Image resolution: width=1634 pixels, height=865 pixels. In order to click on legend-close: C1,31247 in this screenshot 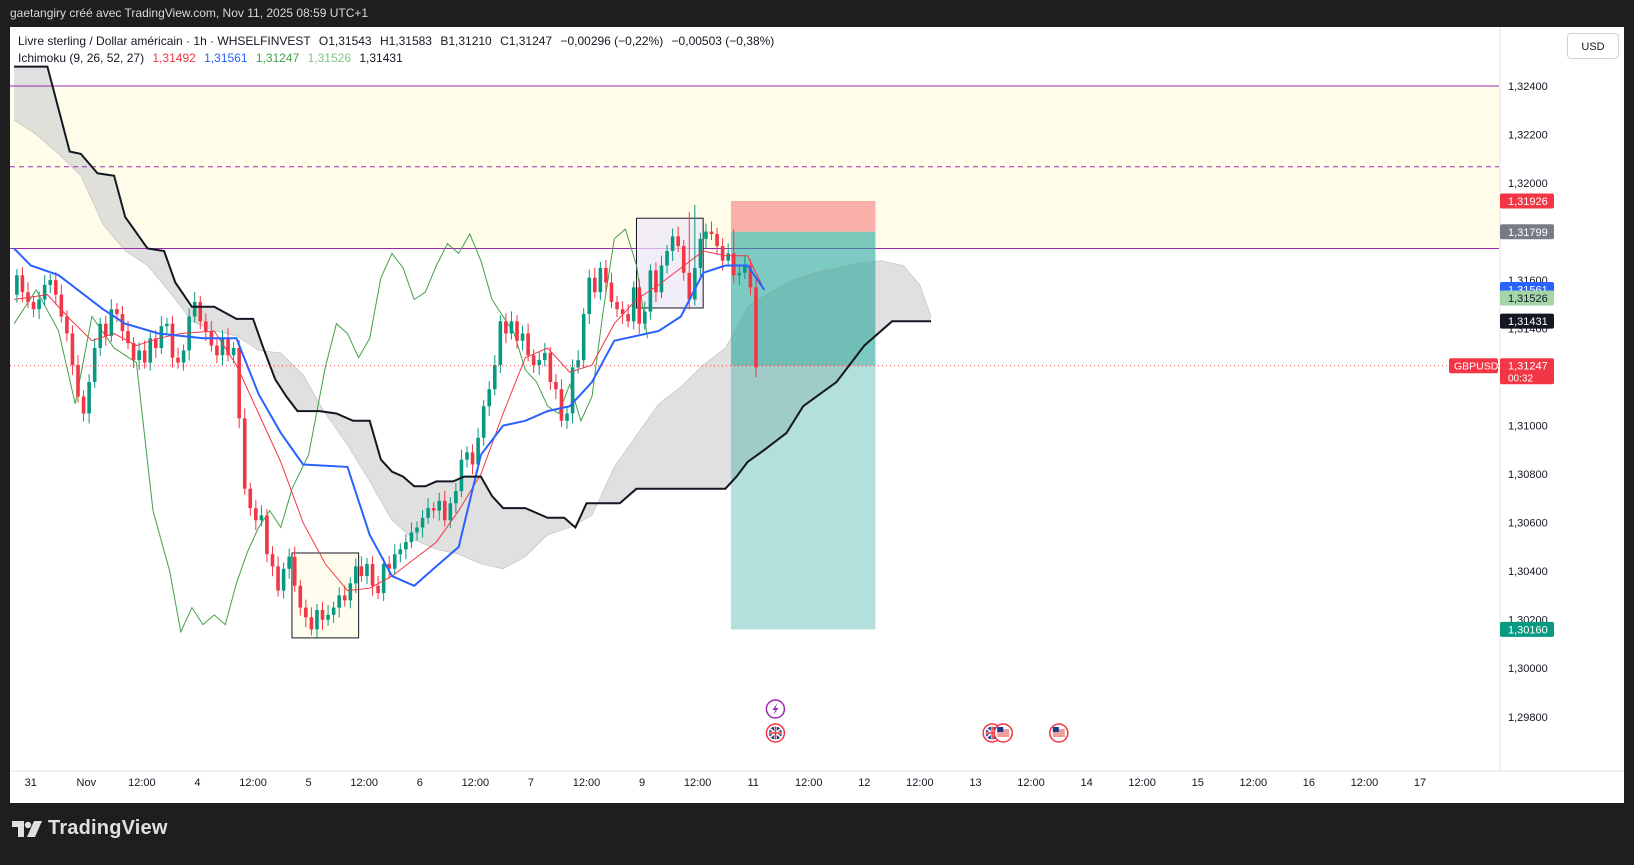, I will do `click(526, 41)`.